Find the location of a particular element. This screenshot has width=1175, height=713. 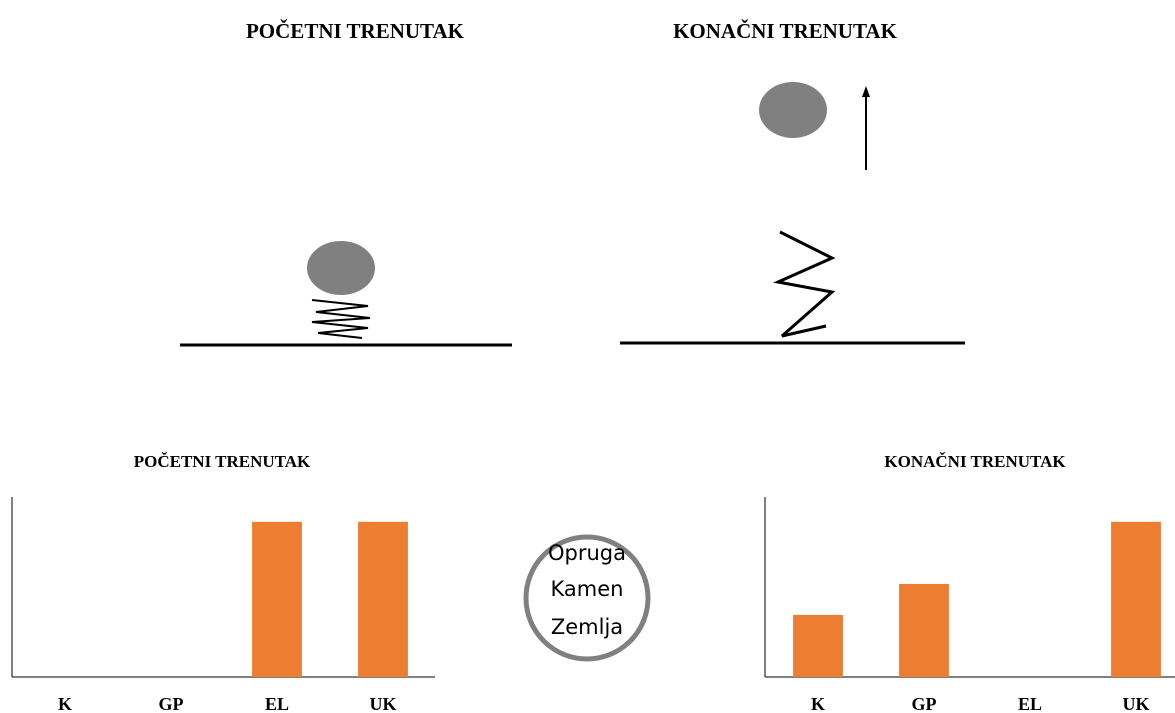

system-label: Zemlja is located at coordinates (587, 627).